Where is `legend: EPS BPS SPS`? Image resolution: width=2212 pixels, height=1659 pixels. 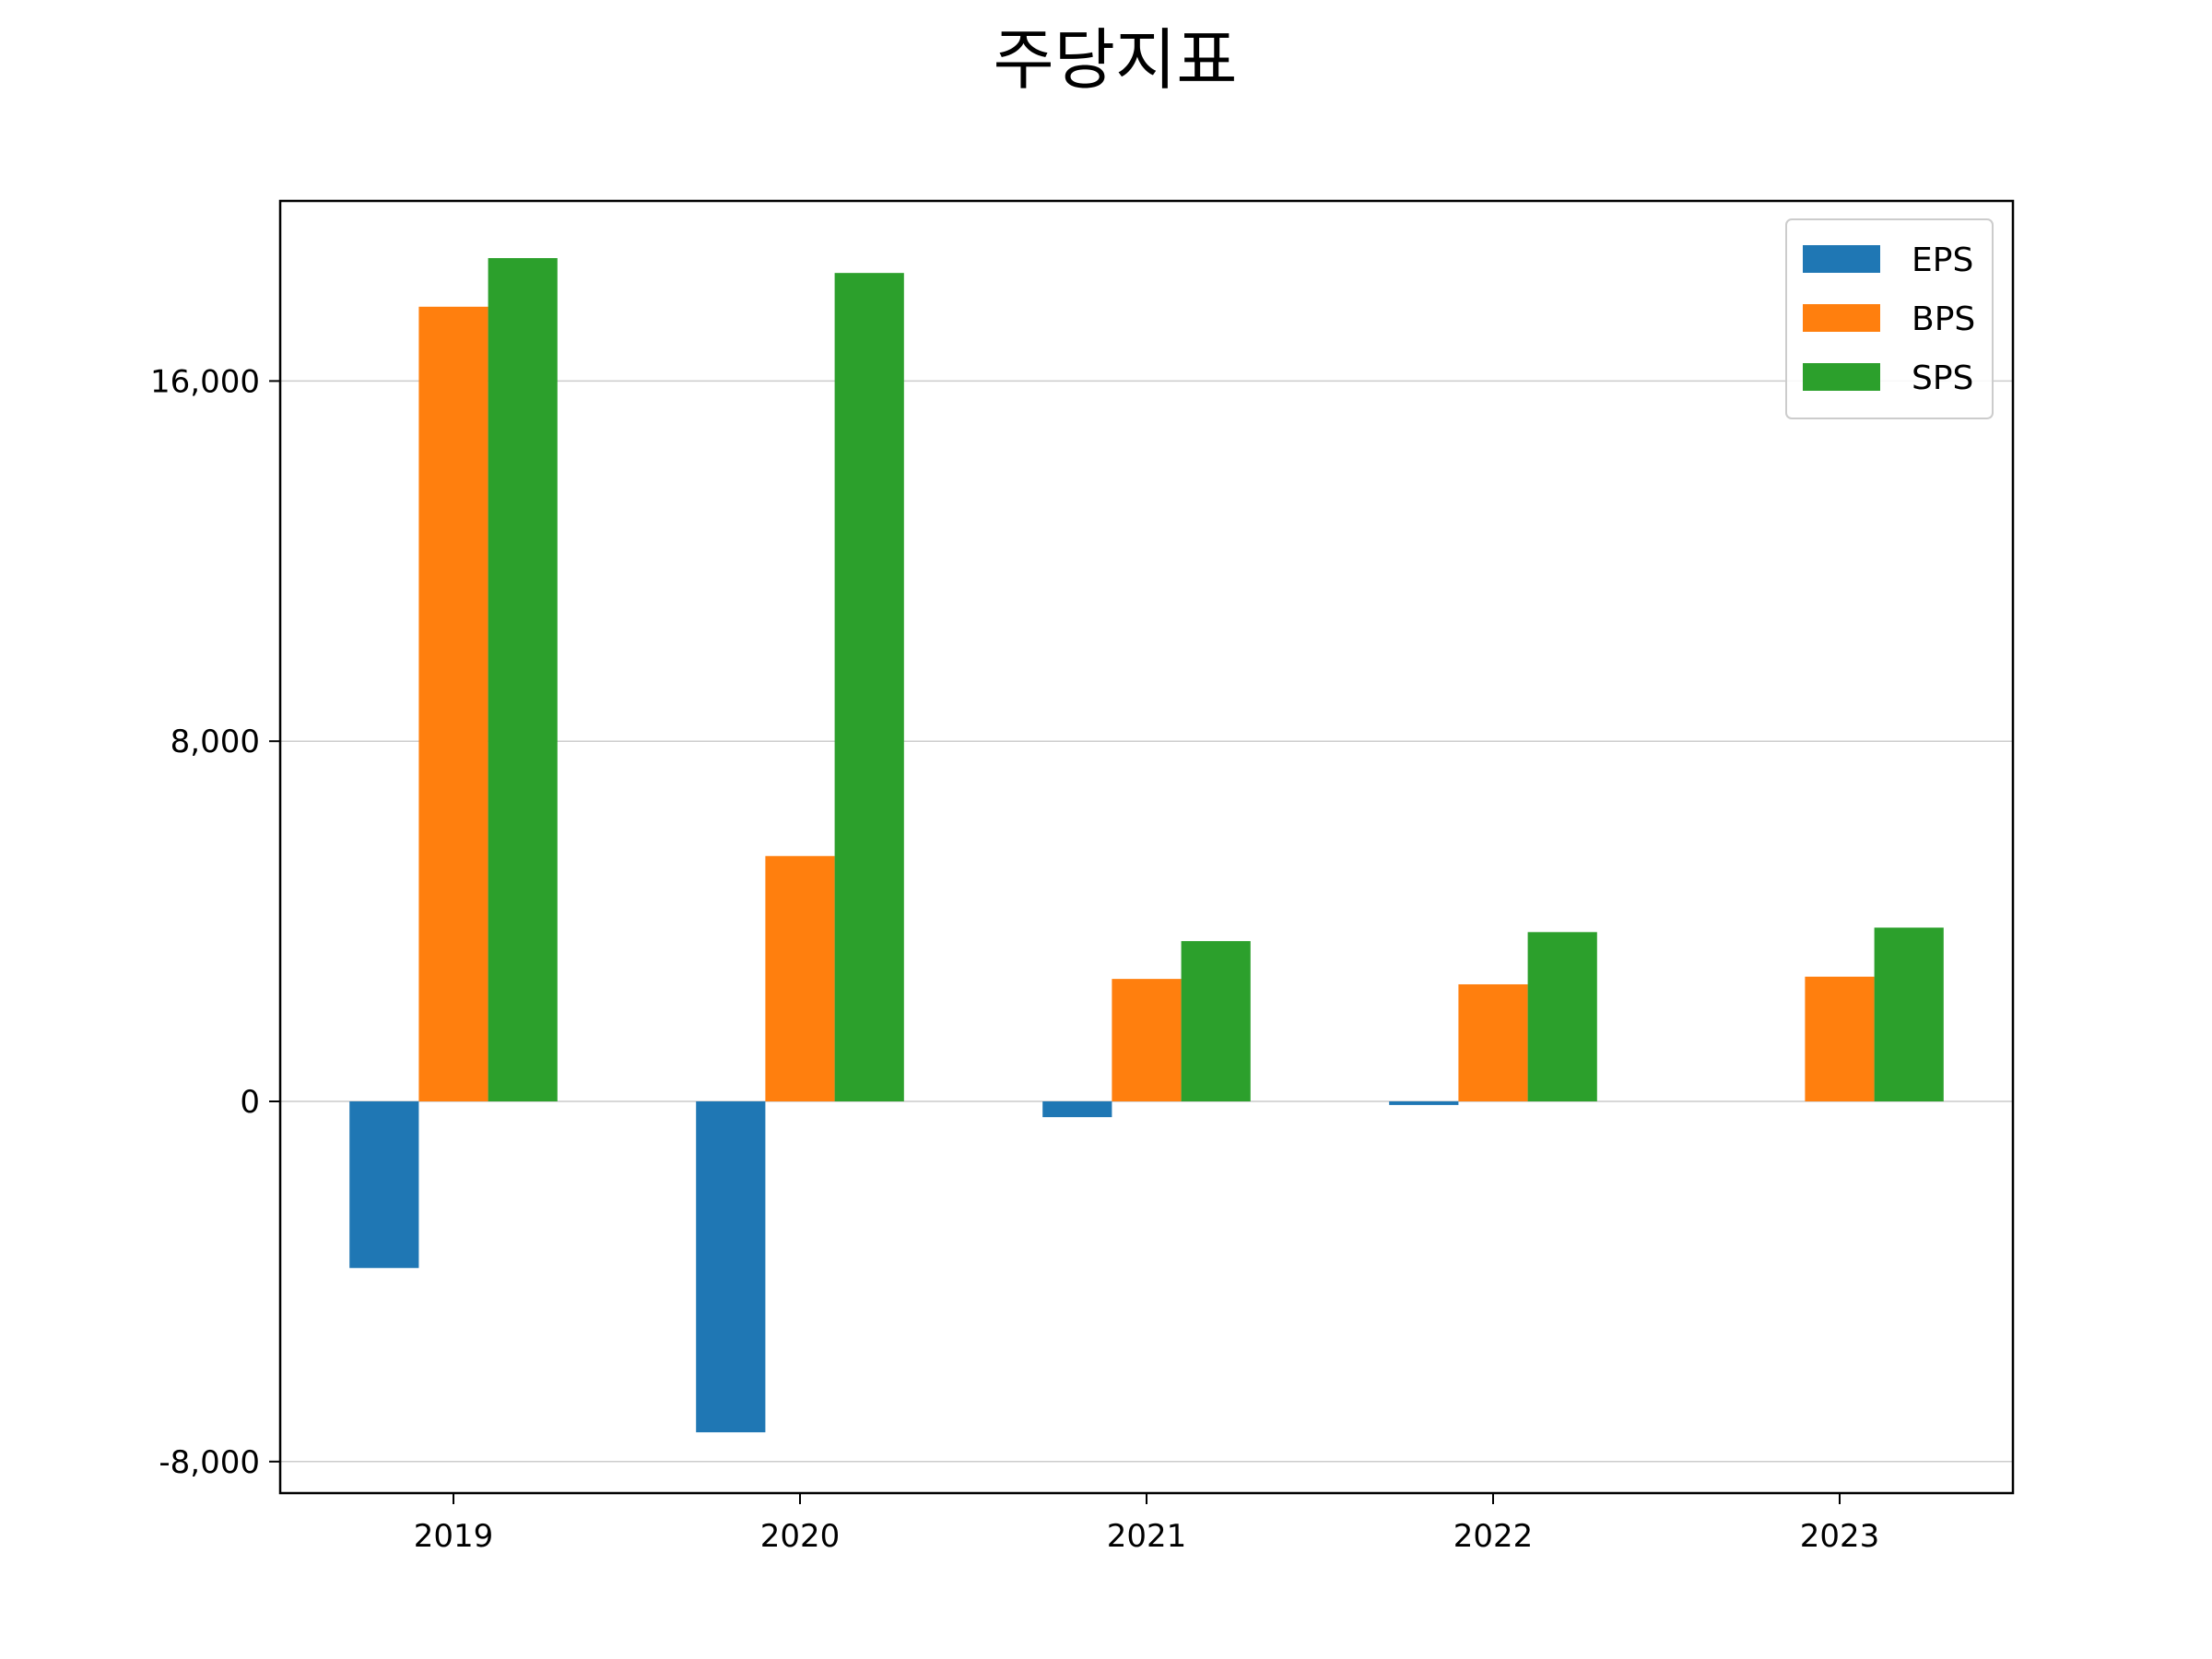 legend: EPS BPS SPS is located at coordinates (1889, 318).